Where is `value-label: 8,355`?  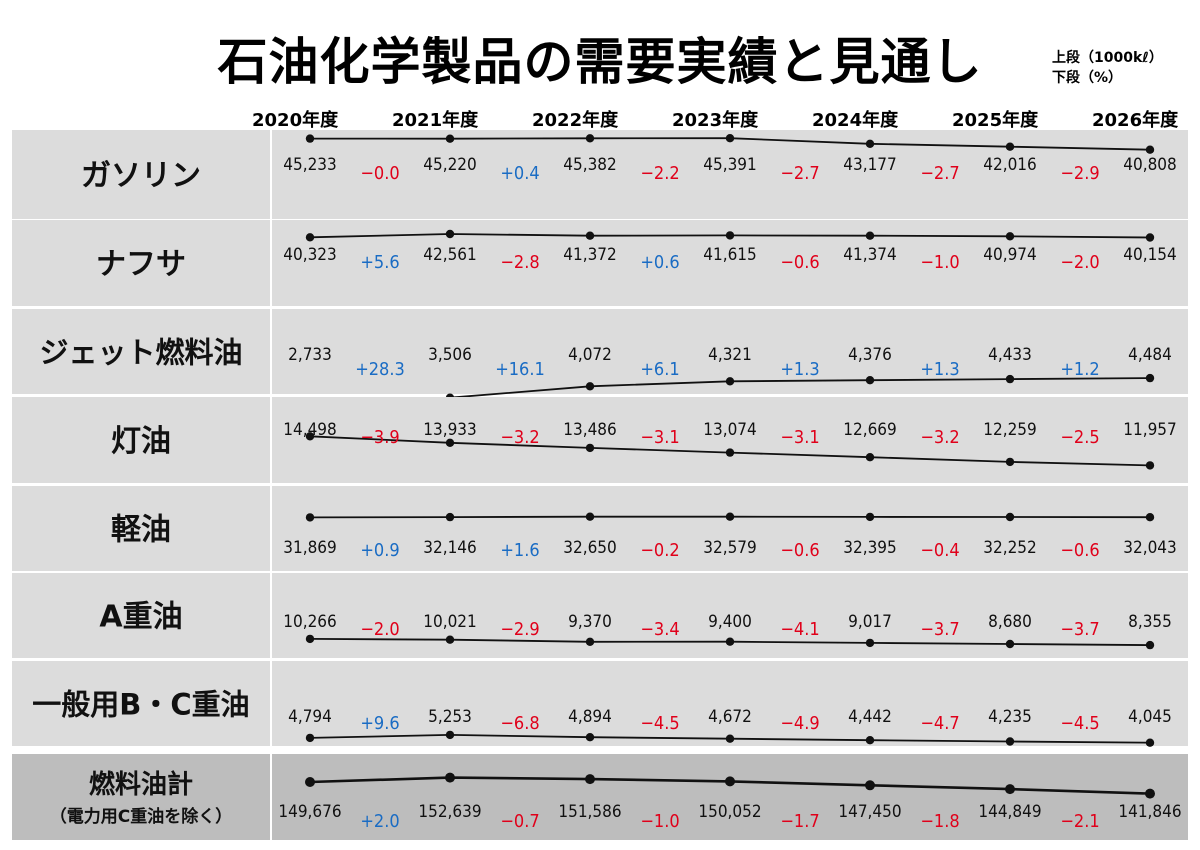
value-label: 8,355 is located at coordinates (1150, 622).